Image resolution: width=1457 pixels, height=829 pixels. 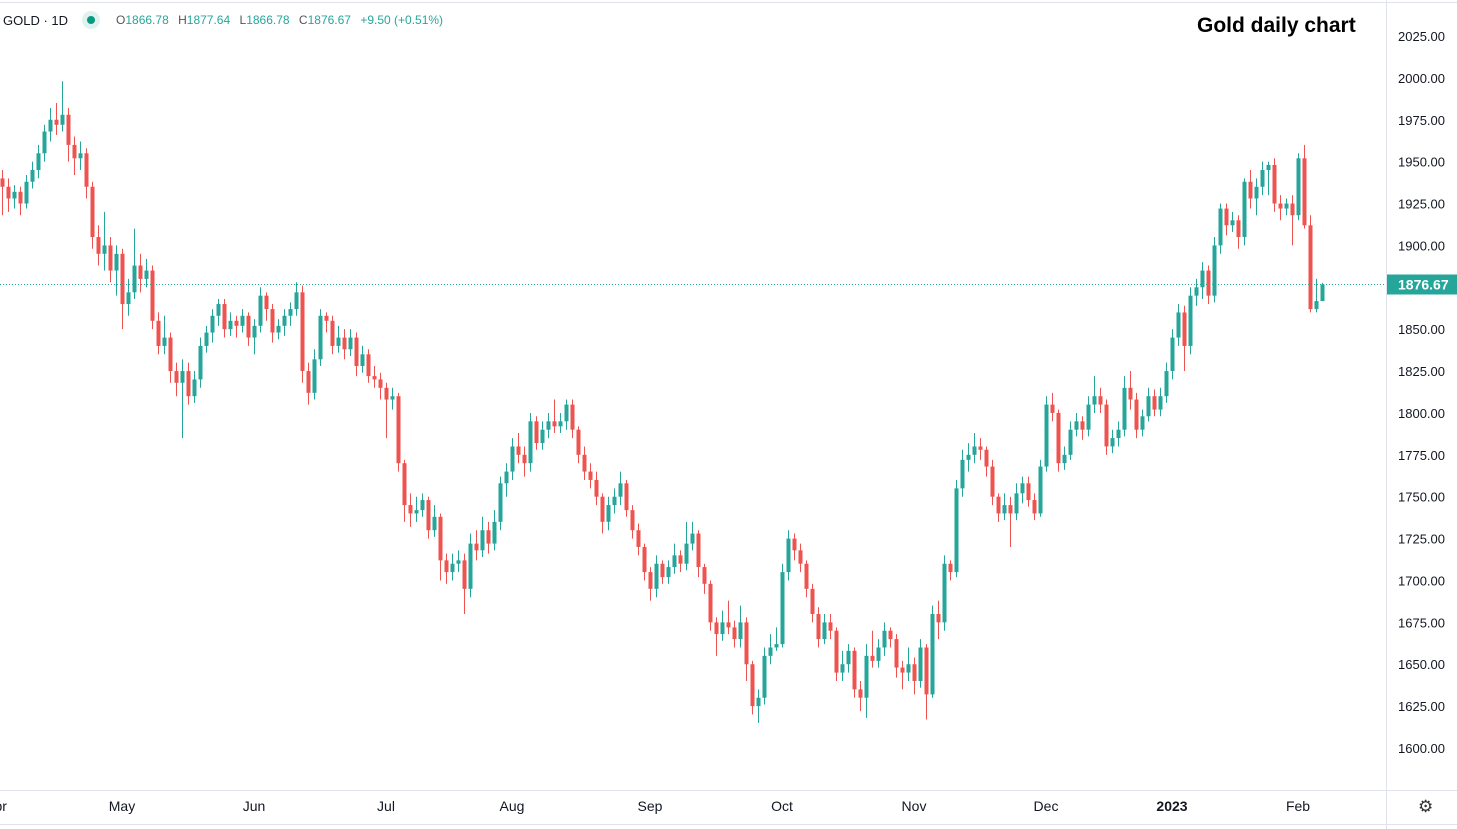 I want to click on x-tick-label: Aug, so click(x=512, y=806).